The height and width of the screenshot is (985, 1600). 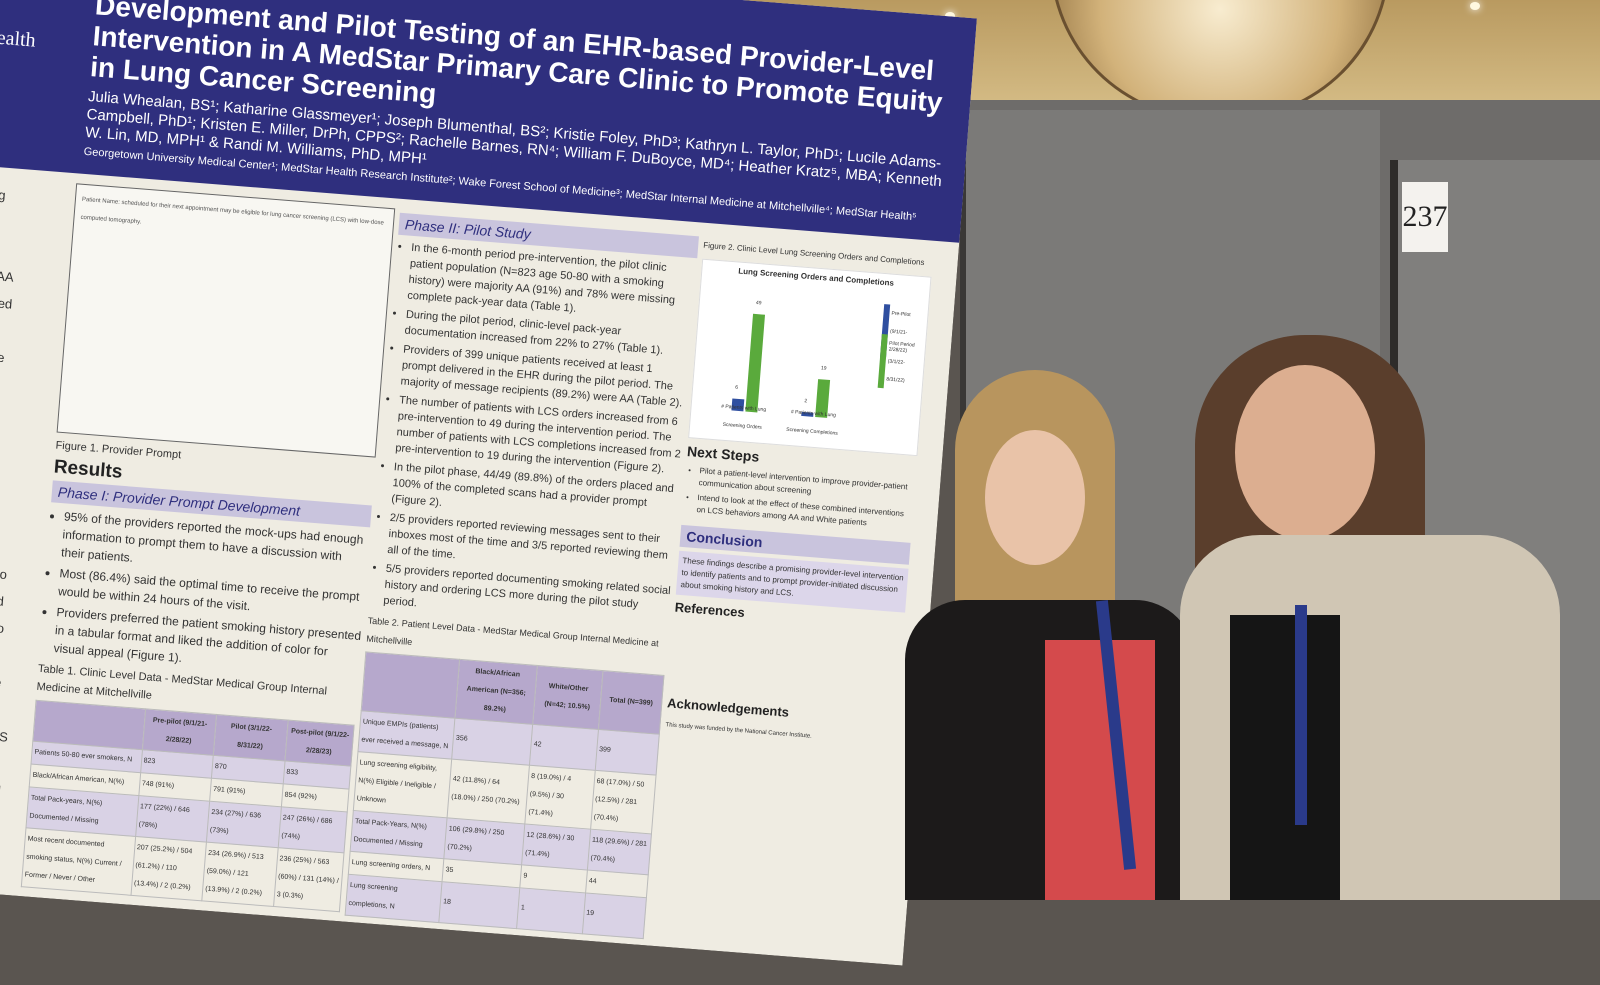 What do you see at coordinates (1285, 757) in the screenshot?
I see `top` at bounding box center [1285, 757].